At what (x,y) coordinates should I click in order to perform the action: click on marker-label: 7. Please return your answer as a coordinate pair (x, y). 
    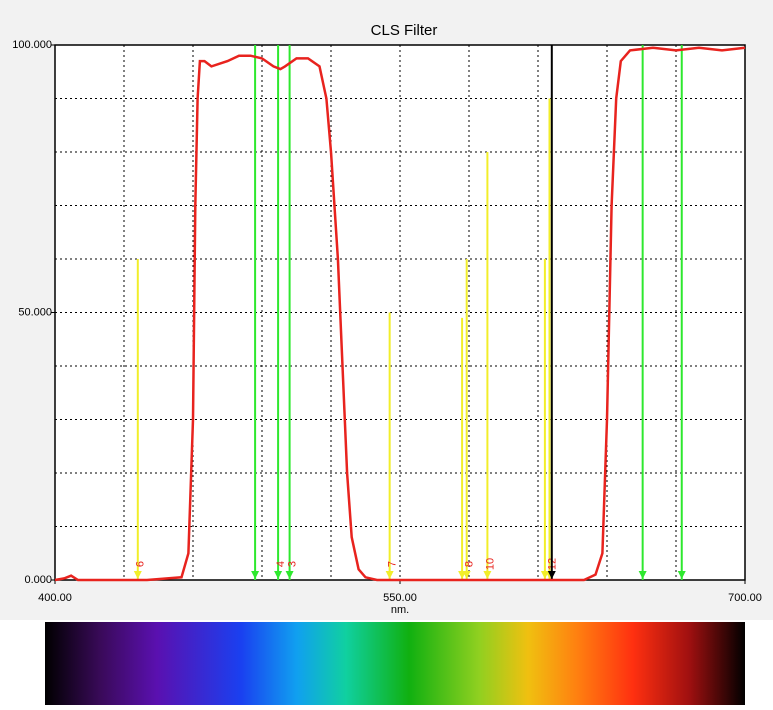
    Looking at the image, I should click on (393, 564).